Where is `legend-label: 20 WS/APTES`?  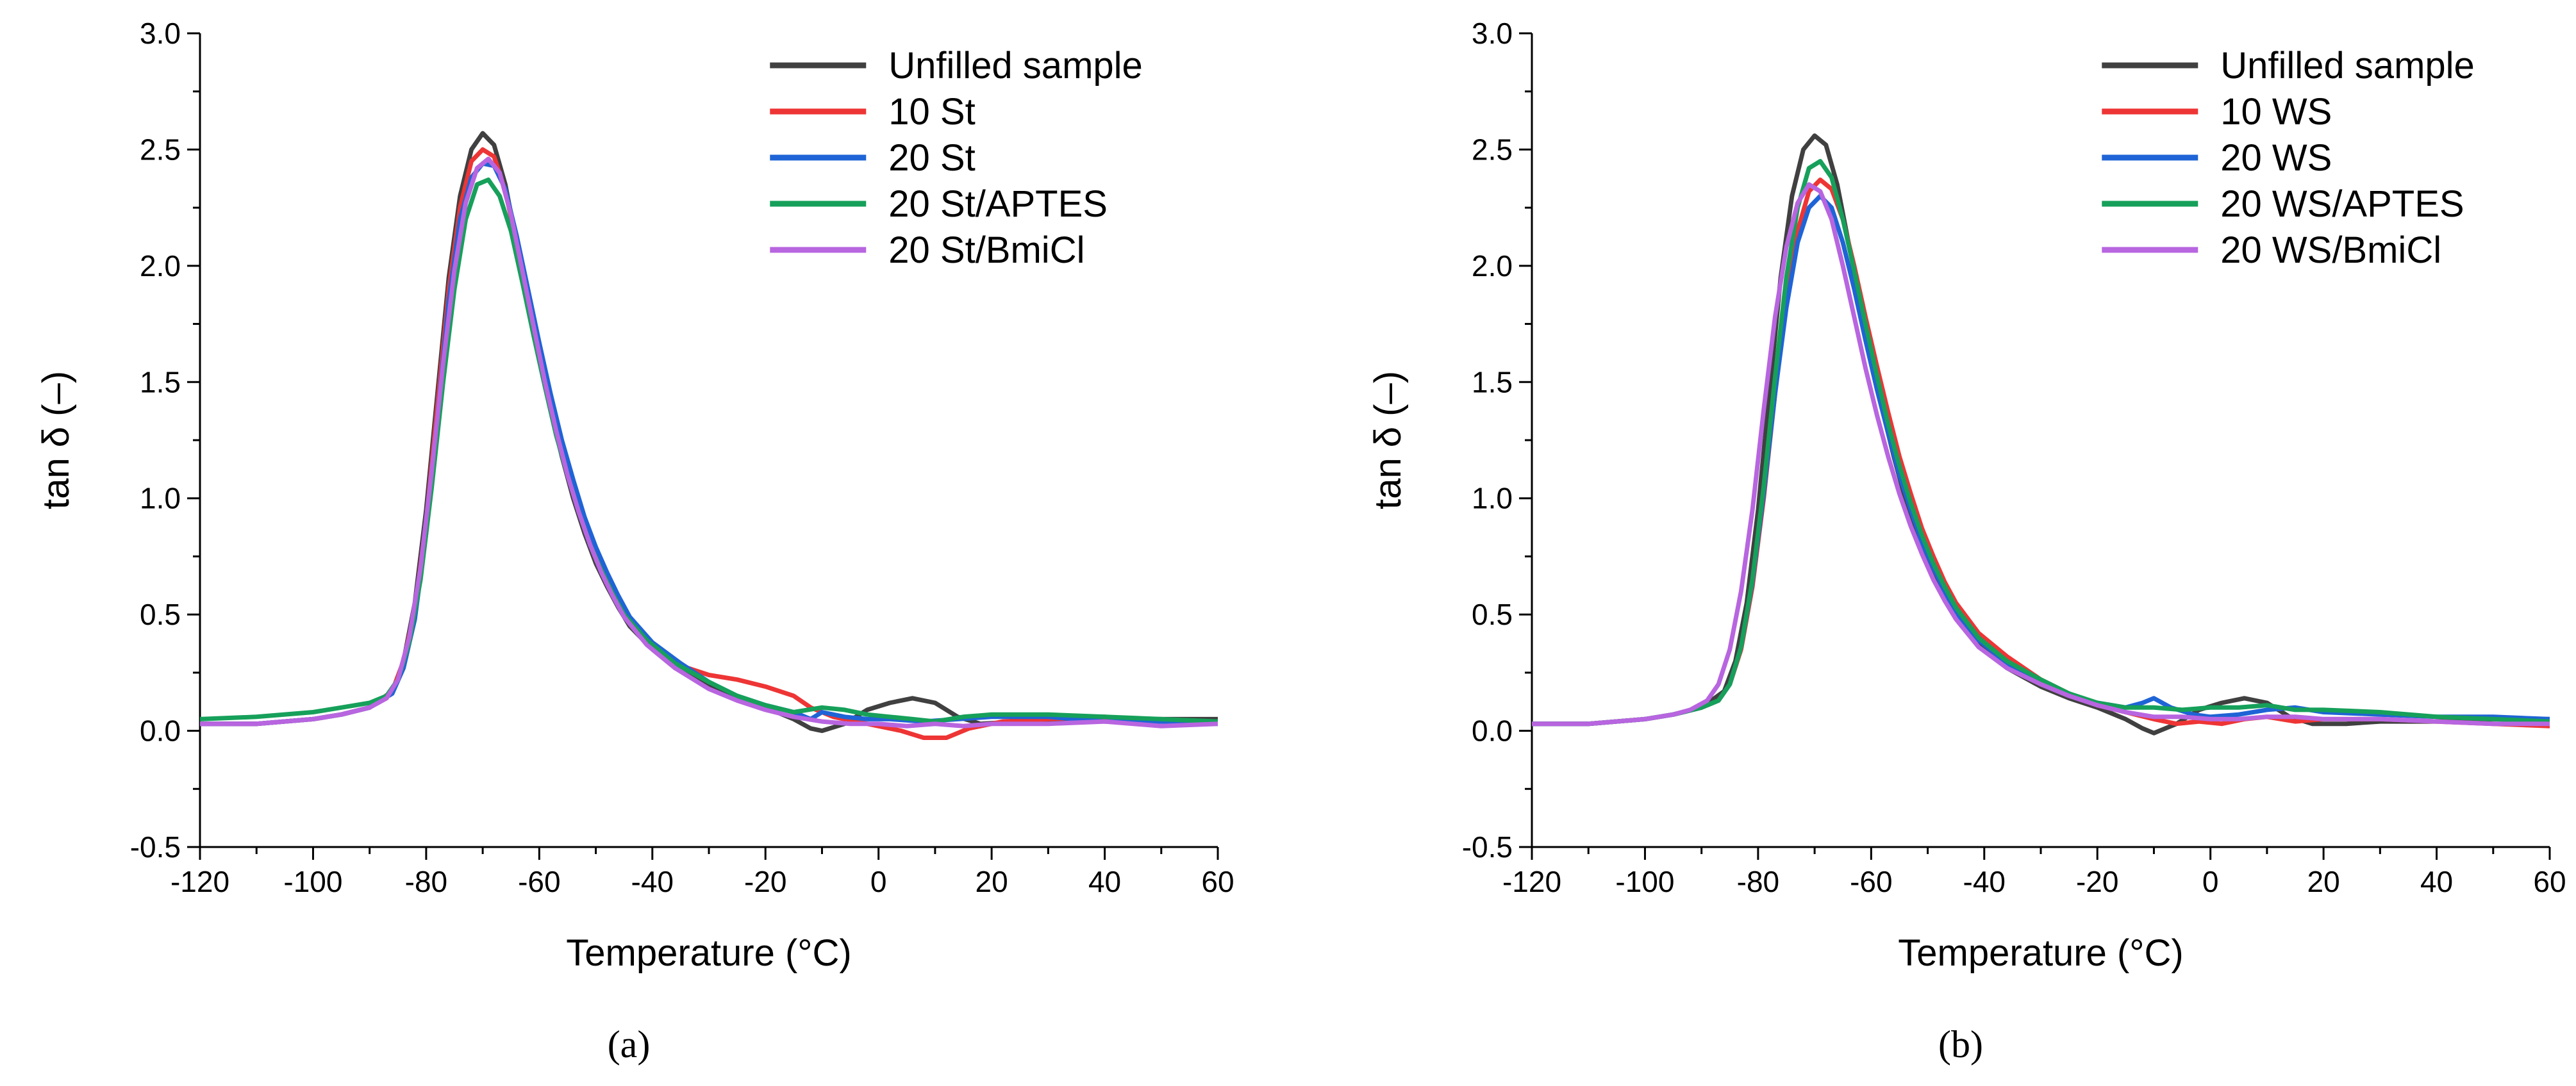 legend-label: 20 WS/APTES is located at coordinates (2342, 204).